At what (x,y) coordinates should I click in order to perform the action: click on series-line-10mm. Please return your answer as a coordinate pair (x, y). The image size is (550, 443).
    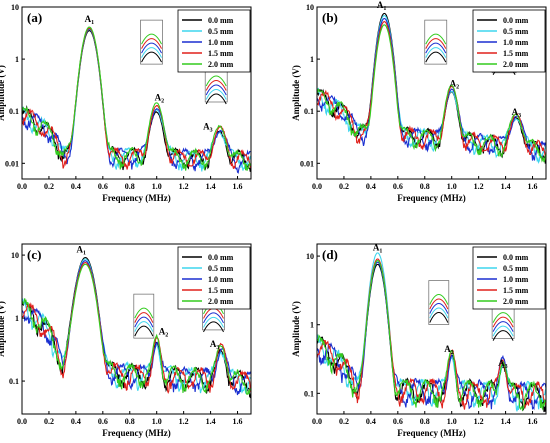
    Looking at the image, I should click on (431, 89).